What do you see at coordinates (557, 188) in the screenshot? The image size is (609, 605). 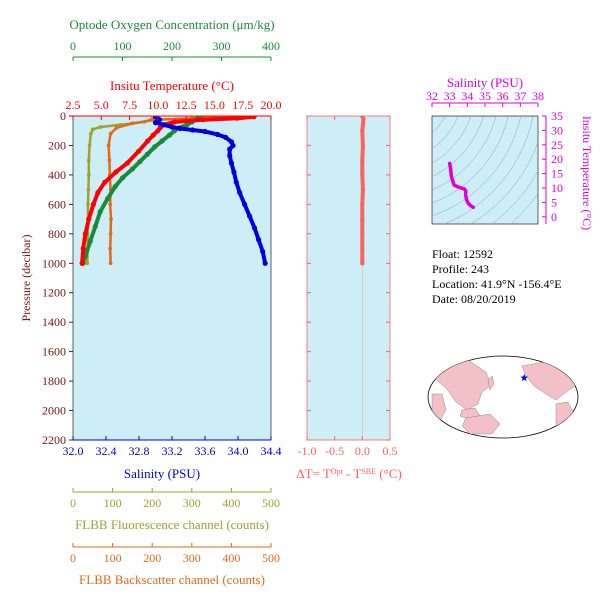 I see `ts-temperature-tick-label: 10` at bounding box center [557, 188].